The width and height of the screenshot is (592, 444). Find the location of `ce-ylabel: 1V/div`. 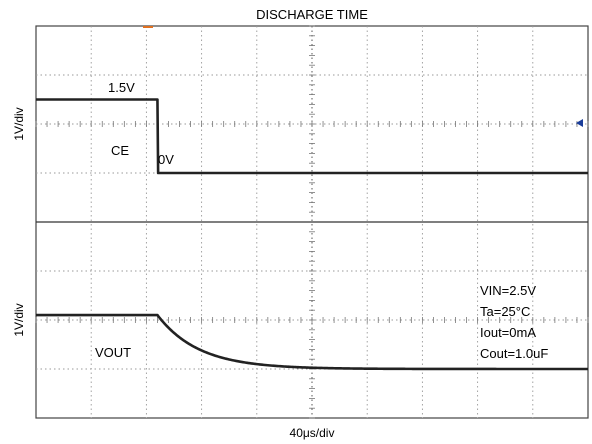

ce-ylabel: 1V/div is located at coordinates (19, 123).